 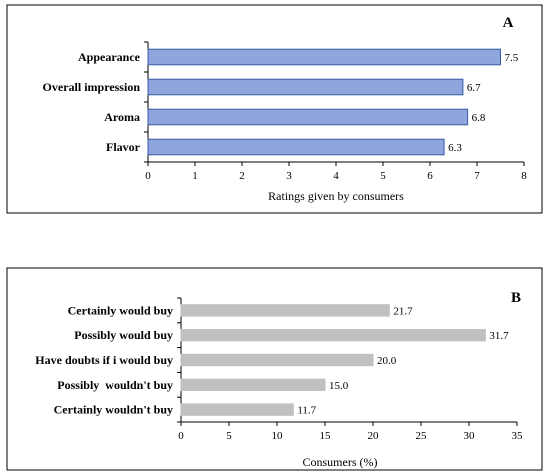 I want to click on data-label: 6.3, so click(x=455, y=148).